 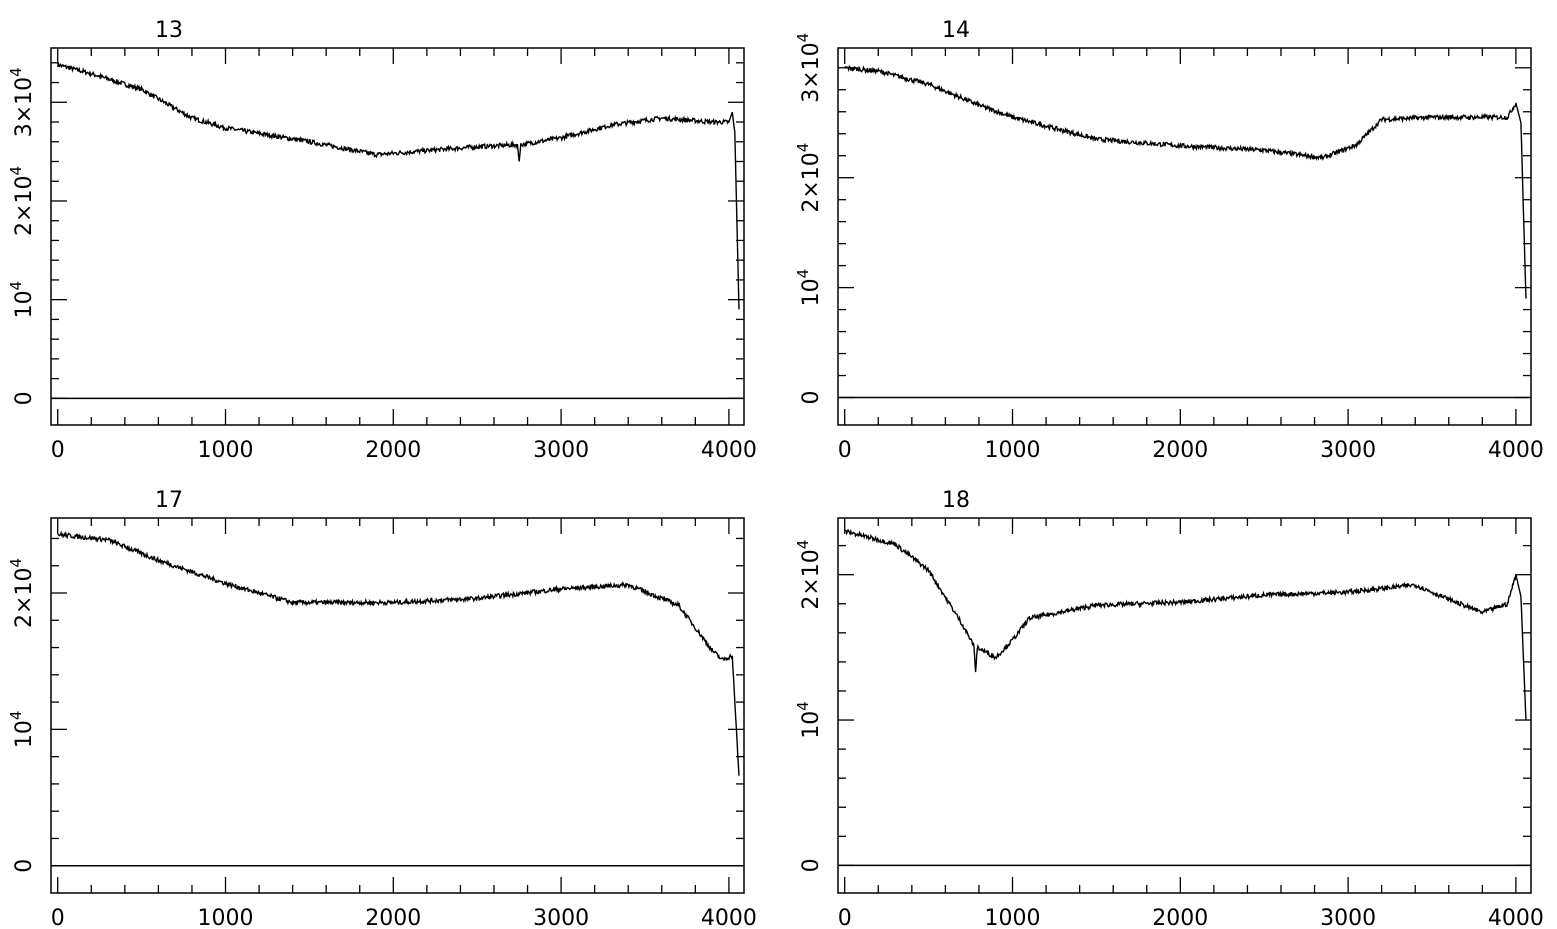 What do you see at coordinates (956, 500) in the screenshot?
I see `panel-title: 18` at bounding box center [956, 500].